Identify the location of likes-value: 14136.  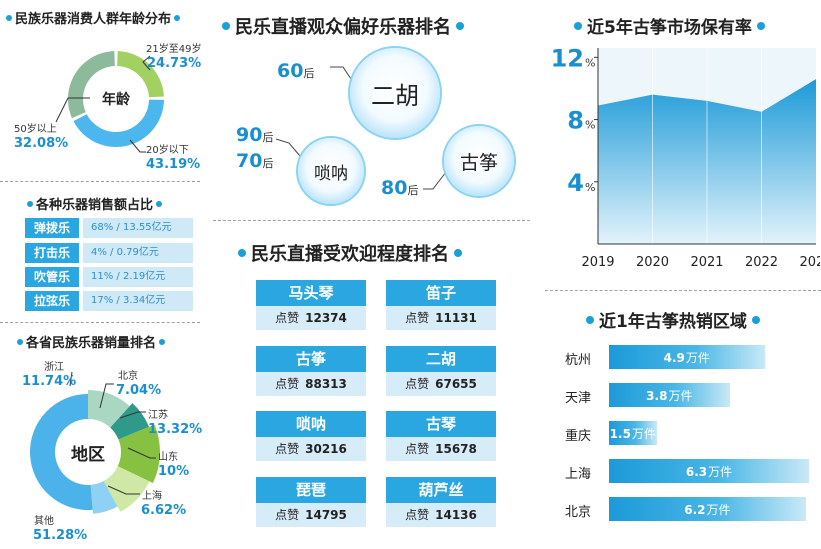
(456, 515).